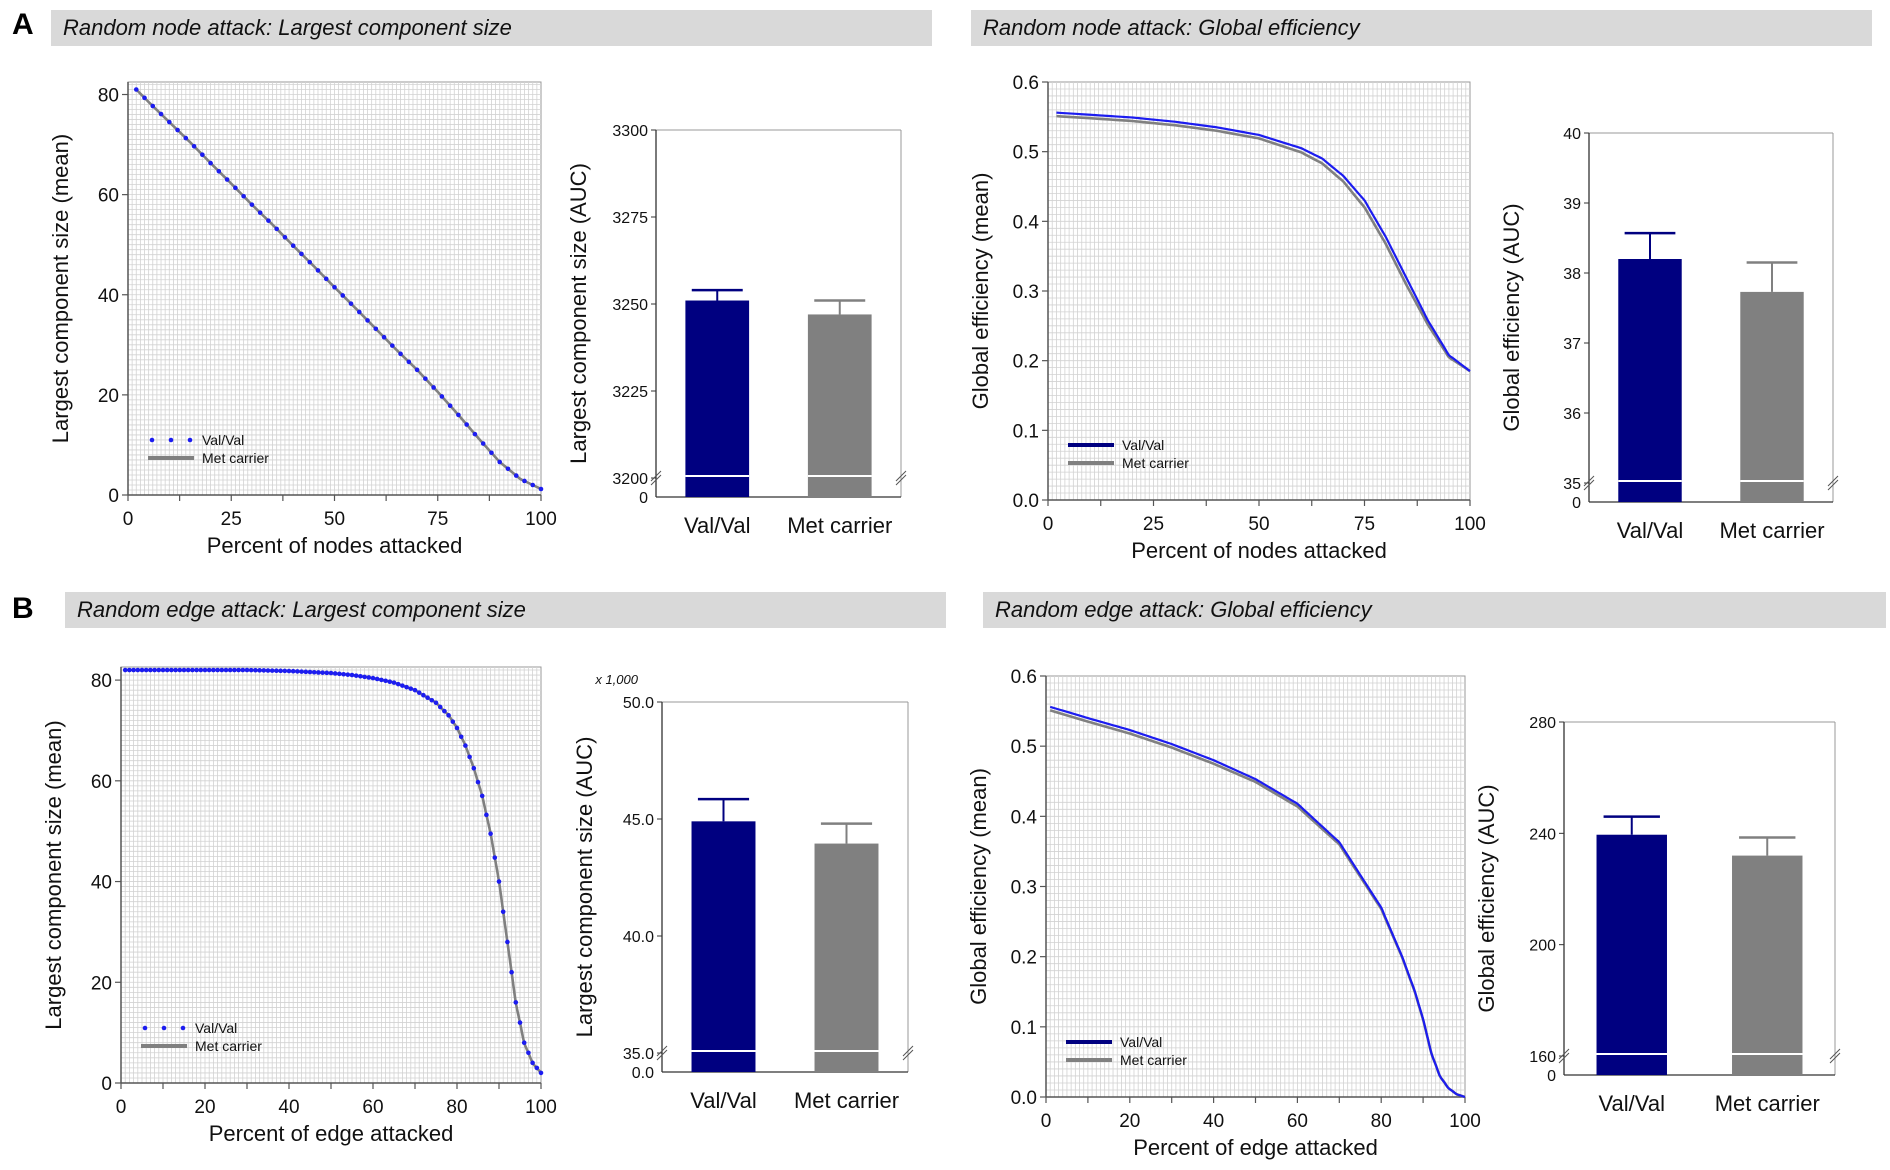 Image resolution: width=1890 pixels, height=1170 pixels. I want to click on y-tick-label: 0.0, so click(1024, 1098).